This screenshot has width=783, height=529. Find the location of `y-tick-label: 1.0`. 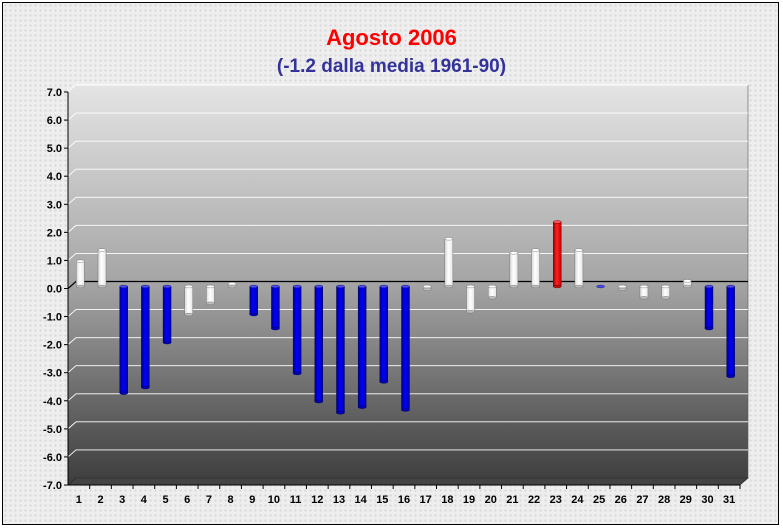

y-tick-label: 1.0 is located at coordinates (54, 261).